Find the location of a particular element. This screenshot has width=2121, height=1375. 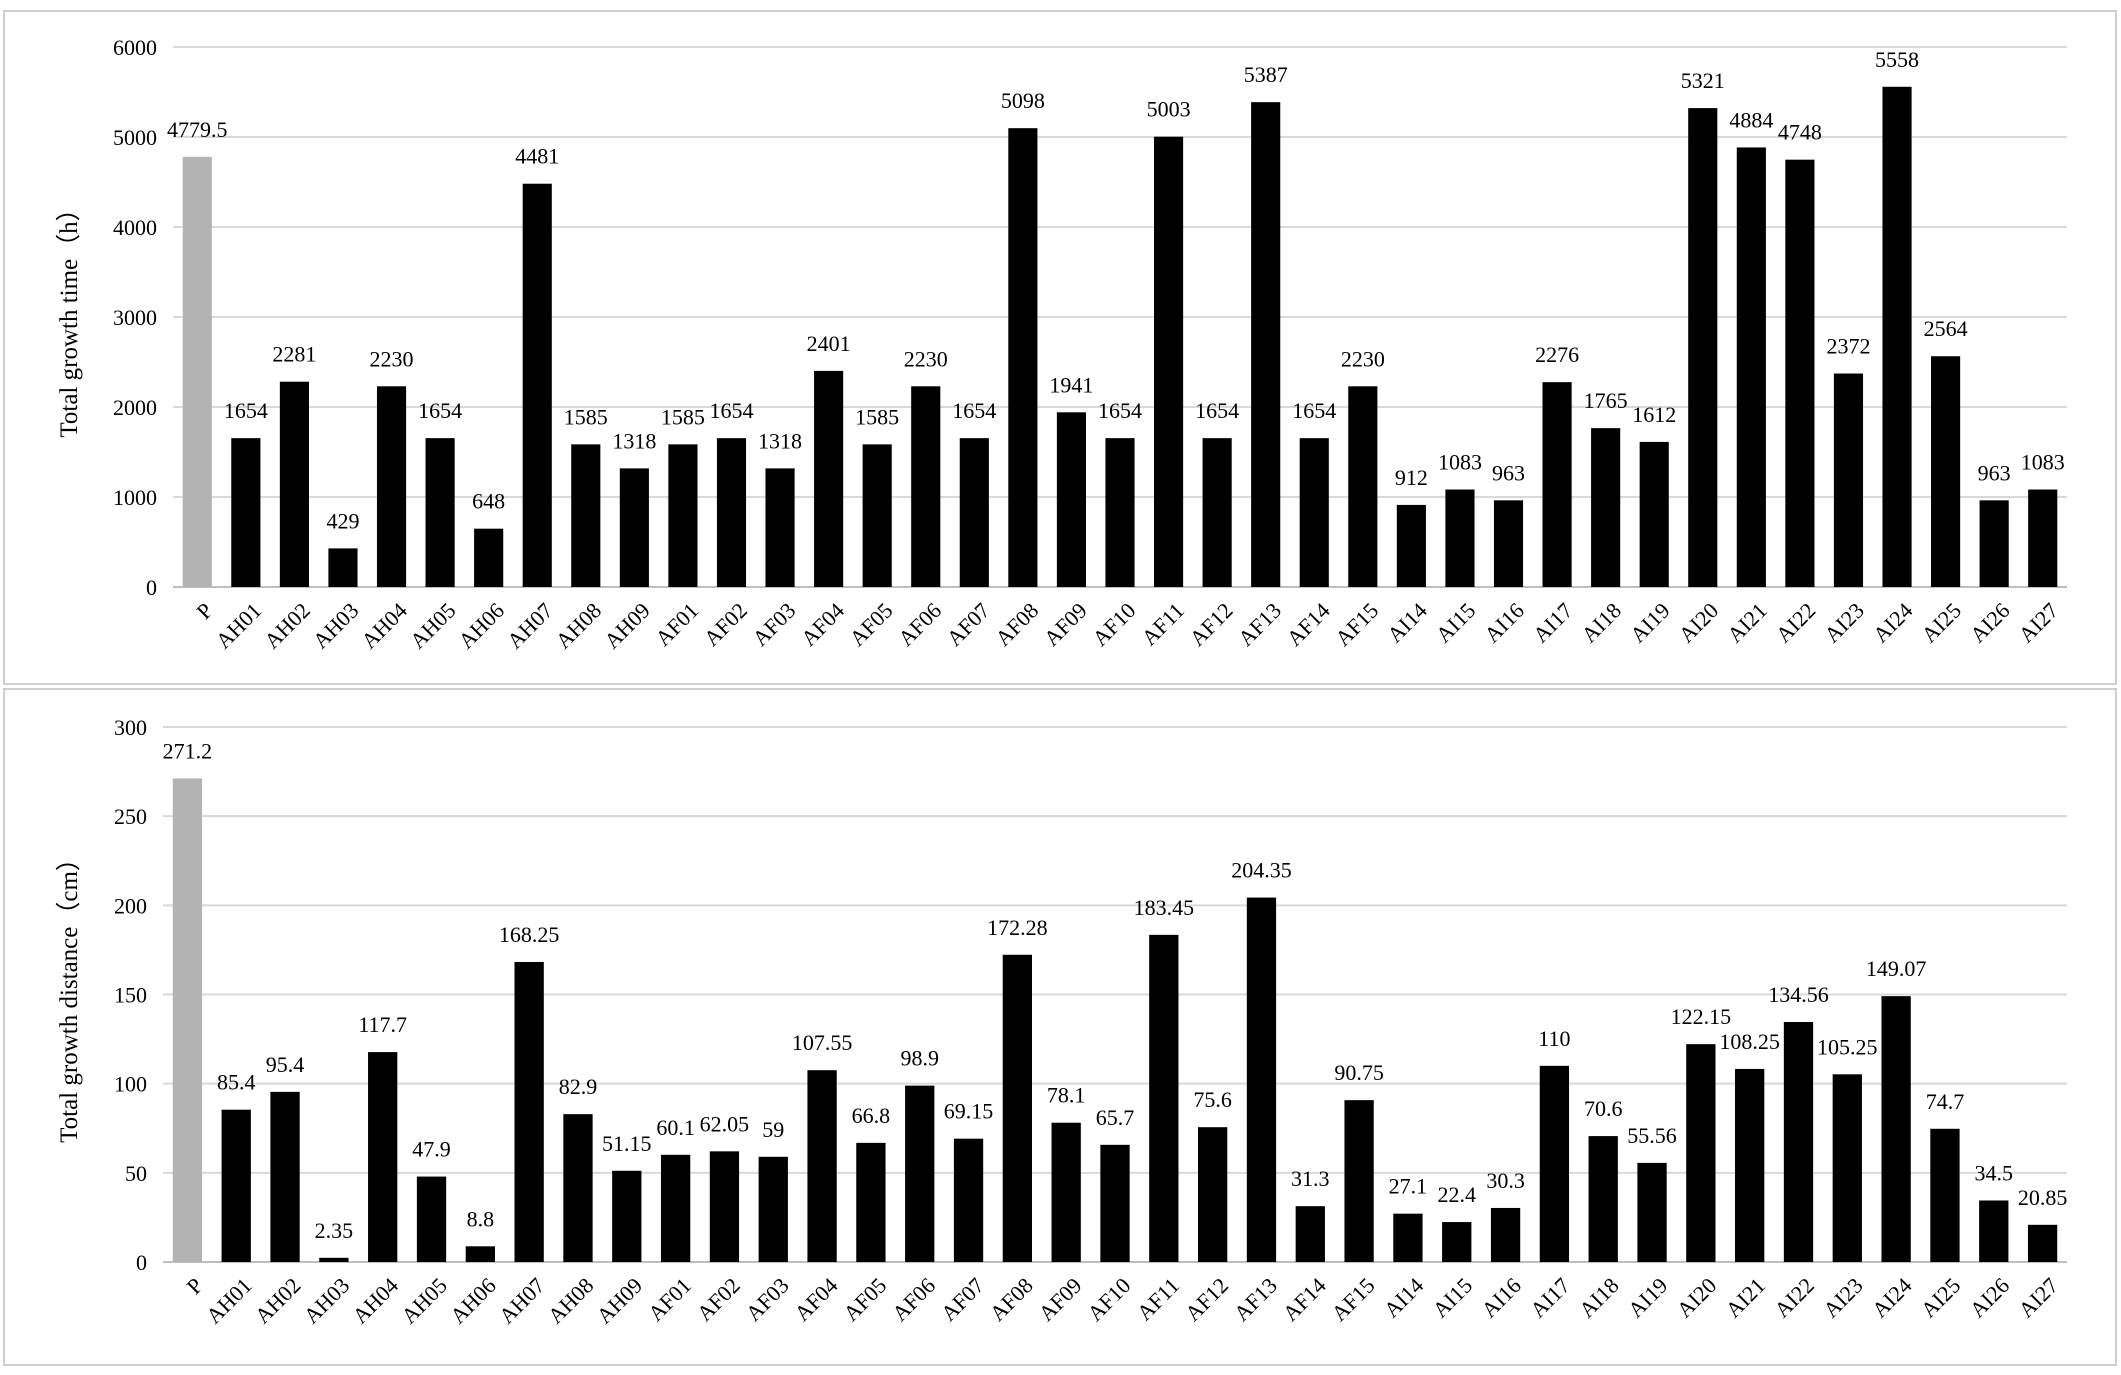

growth-distance-bar-ai22 is located at coordinates (1798, 1142).